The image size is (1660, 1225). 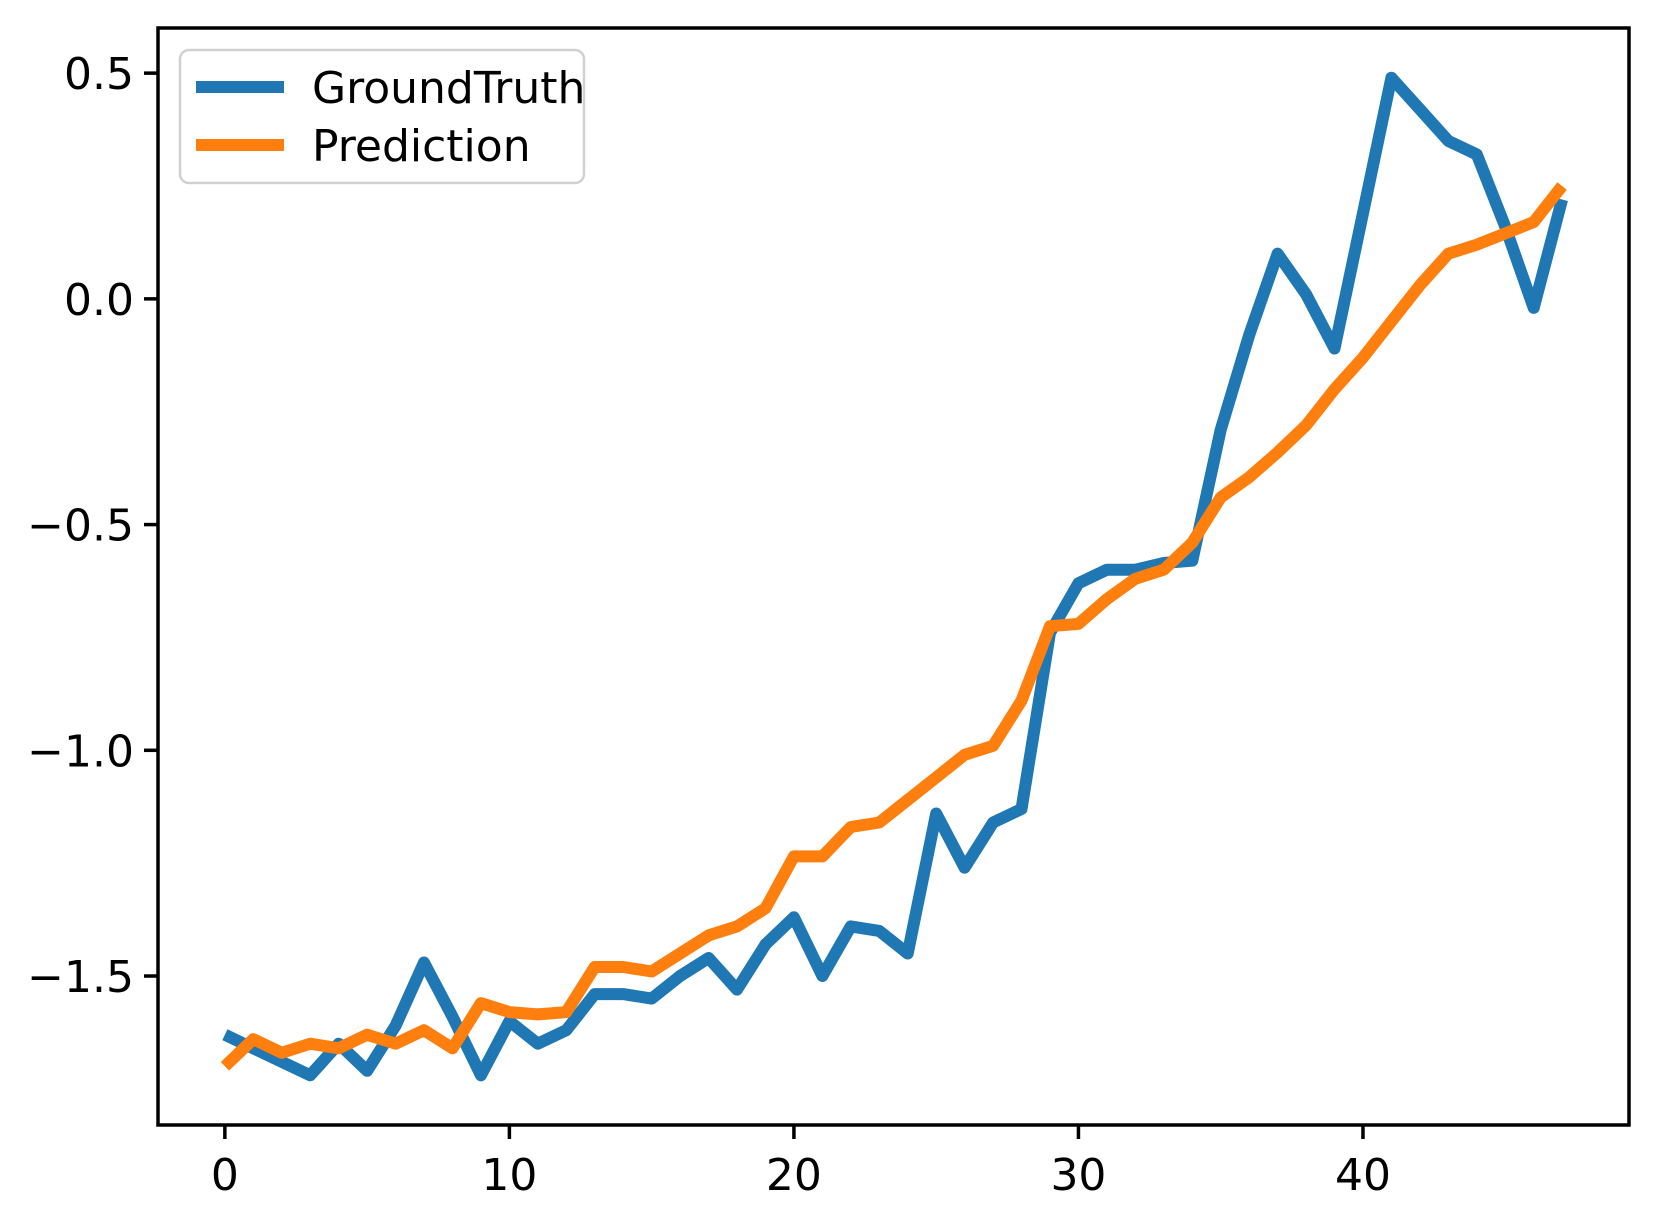 What do you see at coordinates (509, 1175) in the screenshot?
I see `x-tick-label: 10` at bounding box center [509, 1175].